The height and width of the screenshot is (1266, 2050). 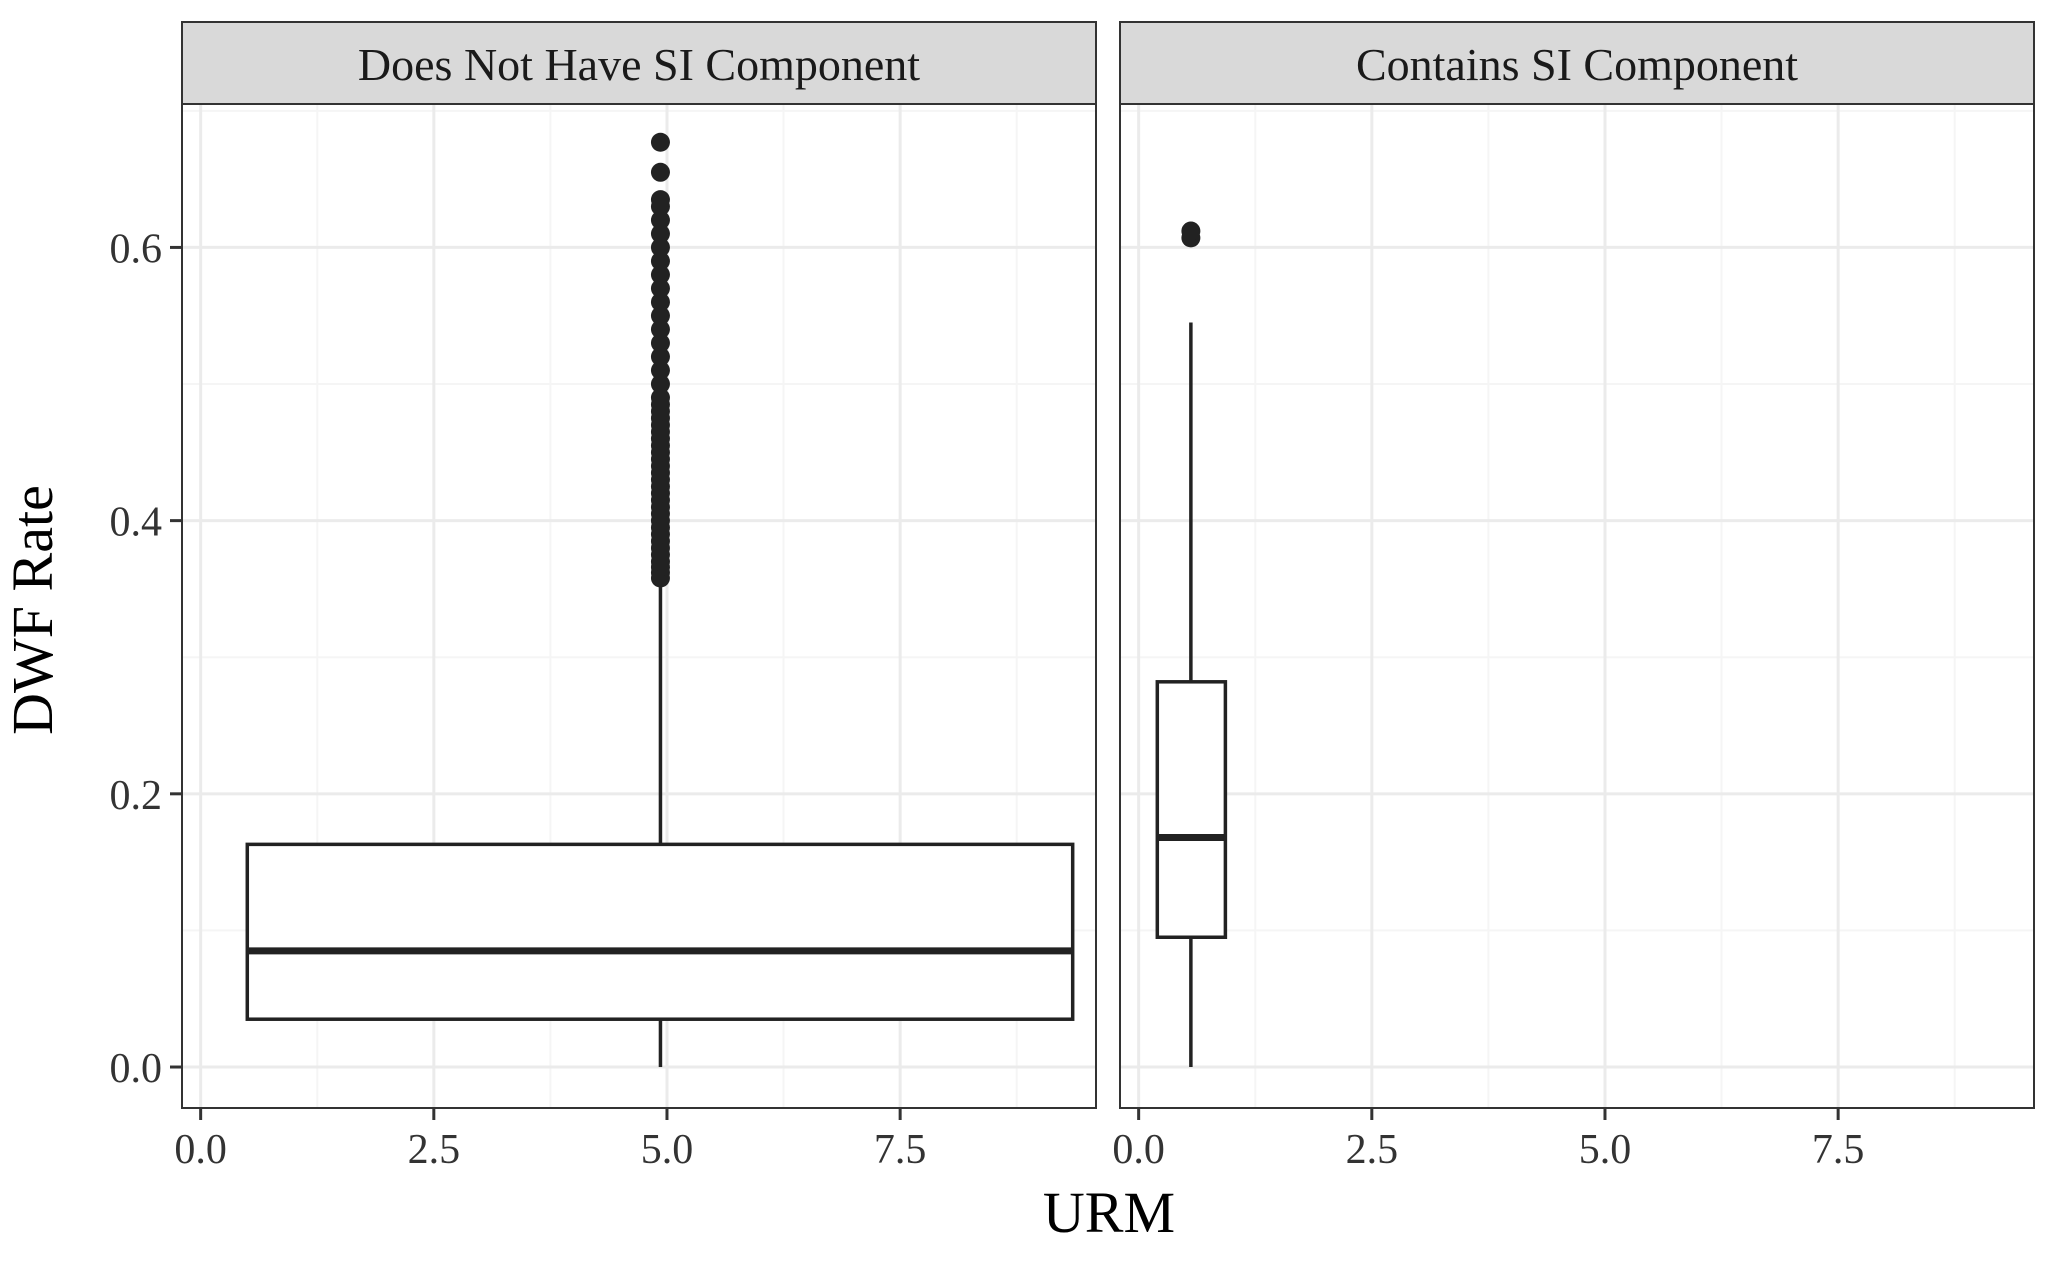 I want to click on y-tick-label: 0.6, so click(x=136, y=249).